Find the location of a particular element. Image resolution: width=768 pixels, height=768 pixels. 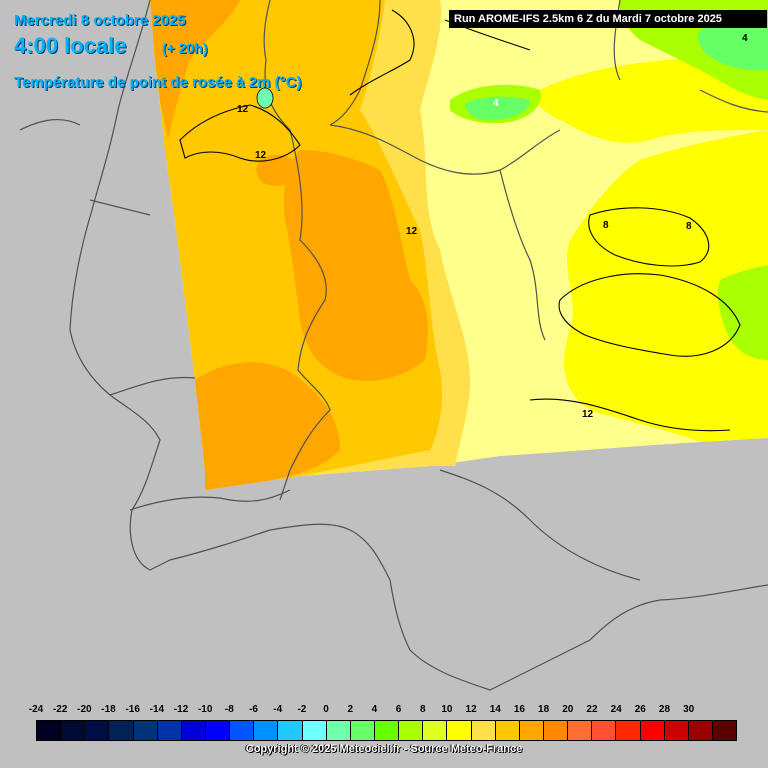

forecast-time: 4:00 locale is located at coordinates (70, 45).